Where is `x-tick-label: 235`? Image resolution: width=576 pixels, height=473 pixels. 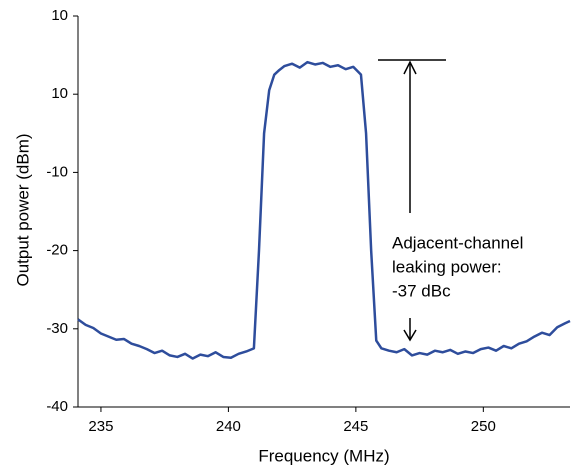 x-tick-label: 235 is located at coordinates (100, 426).